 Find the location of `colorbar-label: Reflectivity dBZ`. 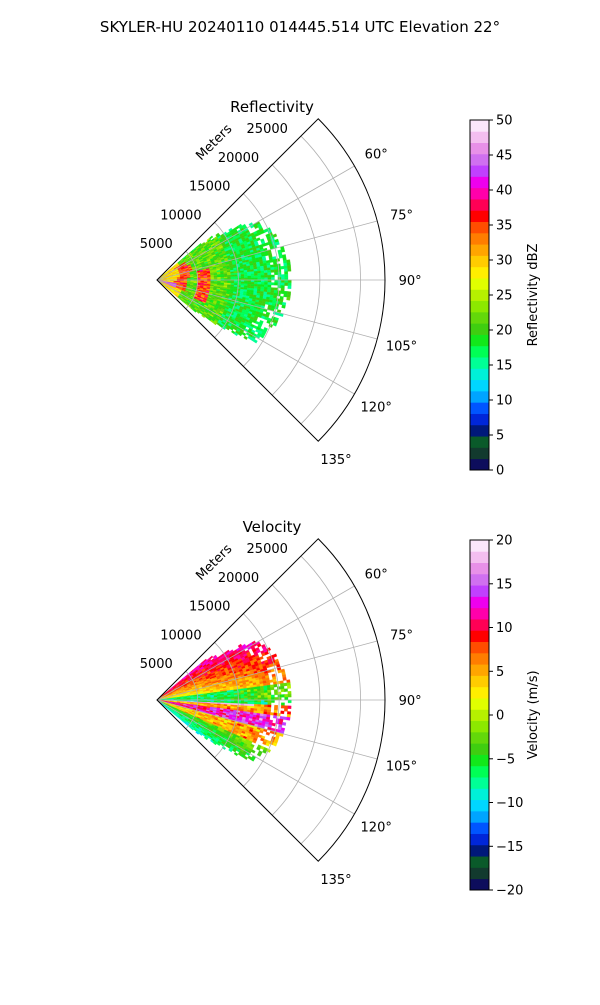

colorbar-label: Reflectivity dBZ is located at coordinates (533, 295).